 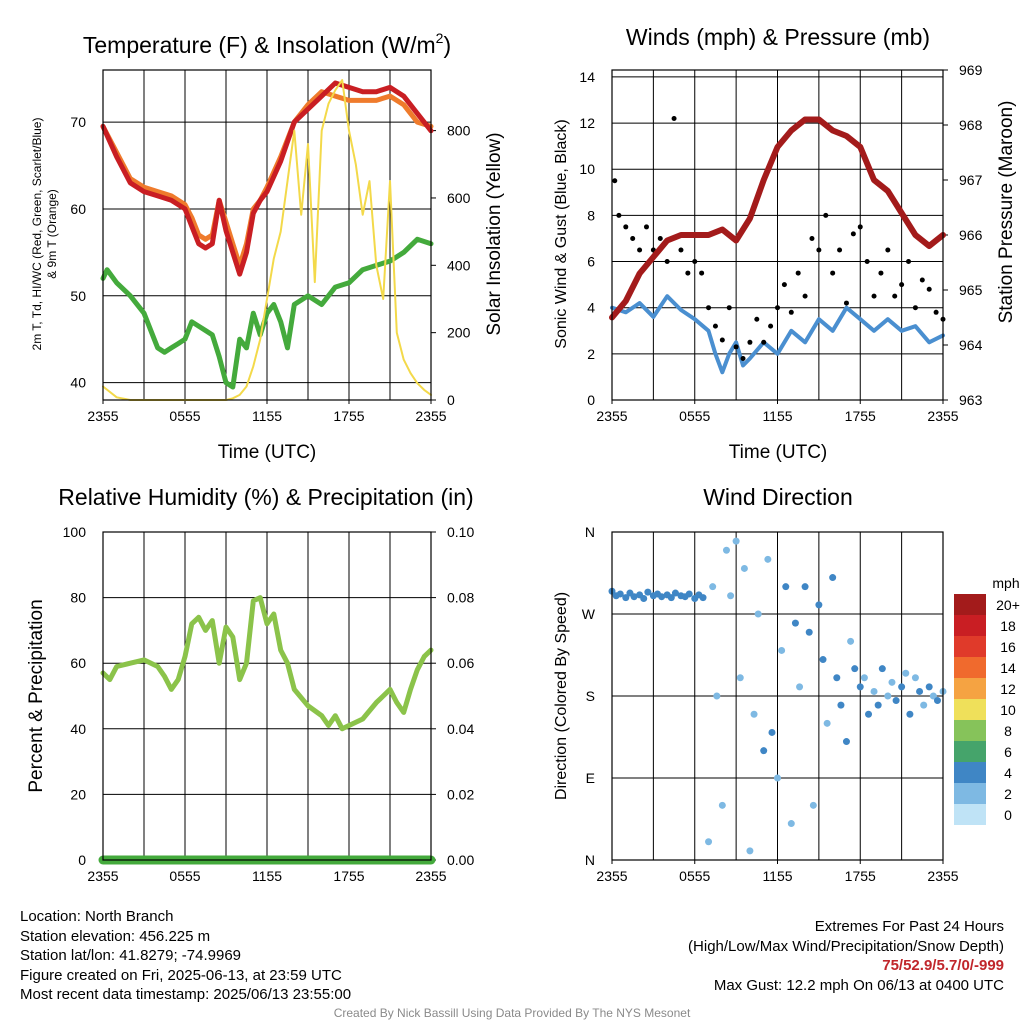 What do you see at coordinates (460, 794) in the screenshot?
I see `humidity-y2tick-label: 0.02` at bounding box center [460, 794].